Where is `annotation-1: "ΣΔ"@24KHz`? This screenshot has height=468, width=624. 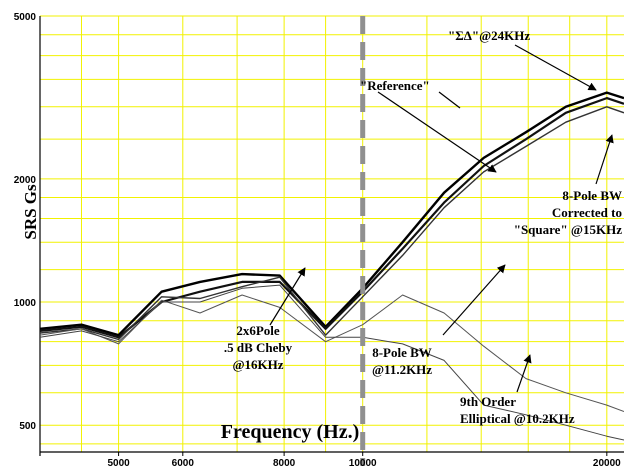
annotation-1: "ΣΔ"@24KHz is located at coordinates (489, 35).